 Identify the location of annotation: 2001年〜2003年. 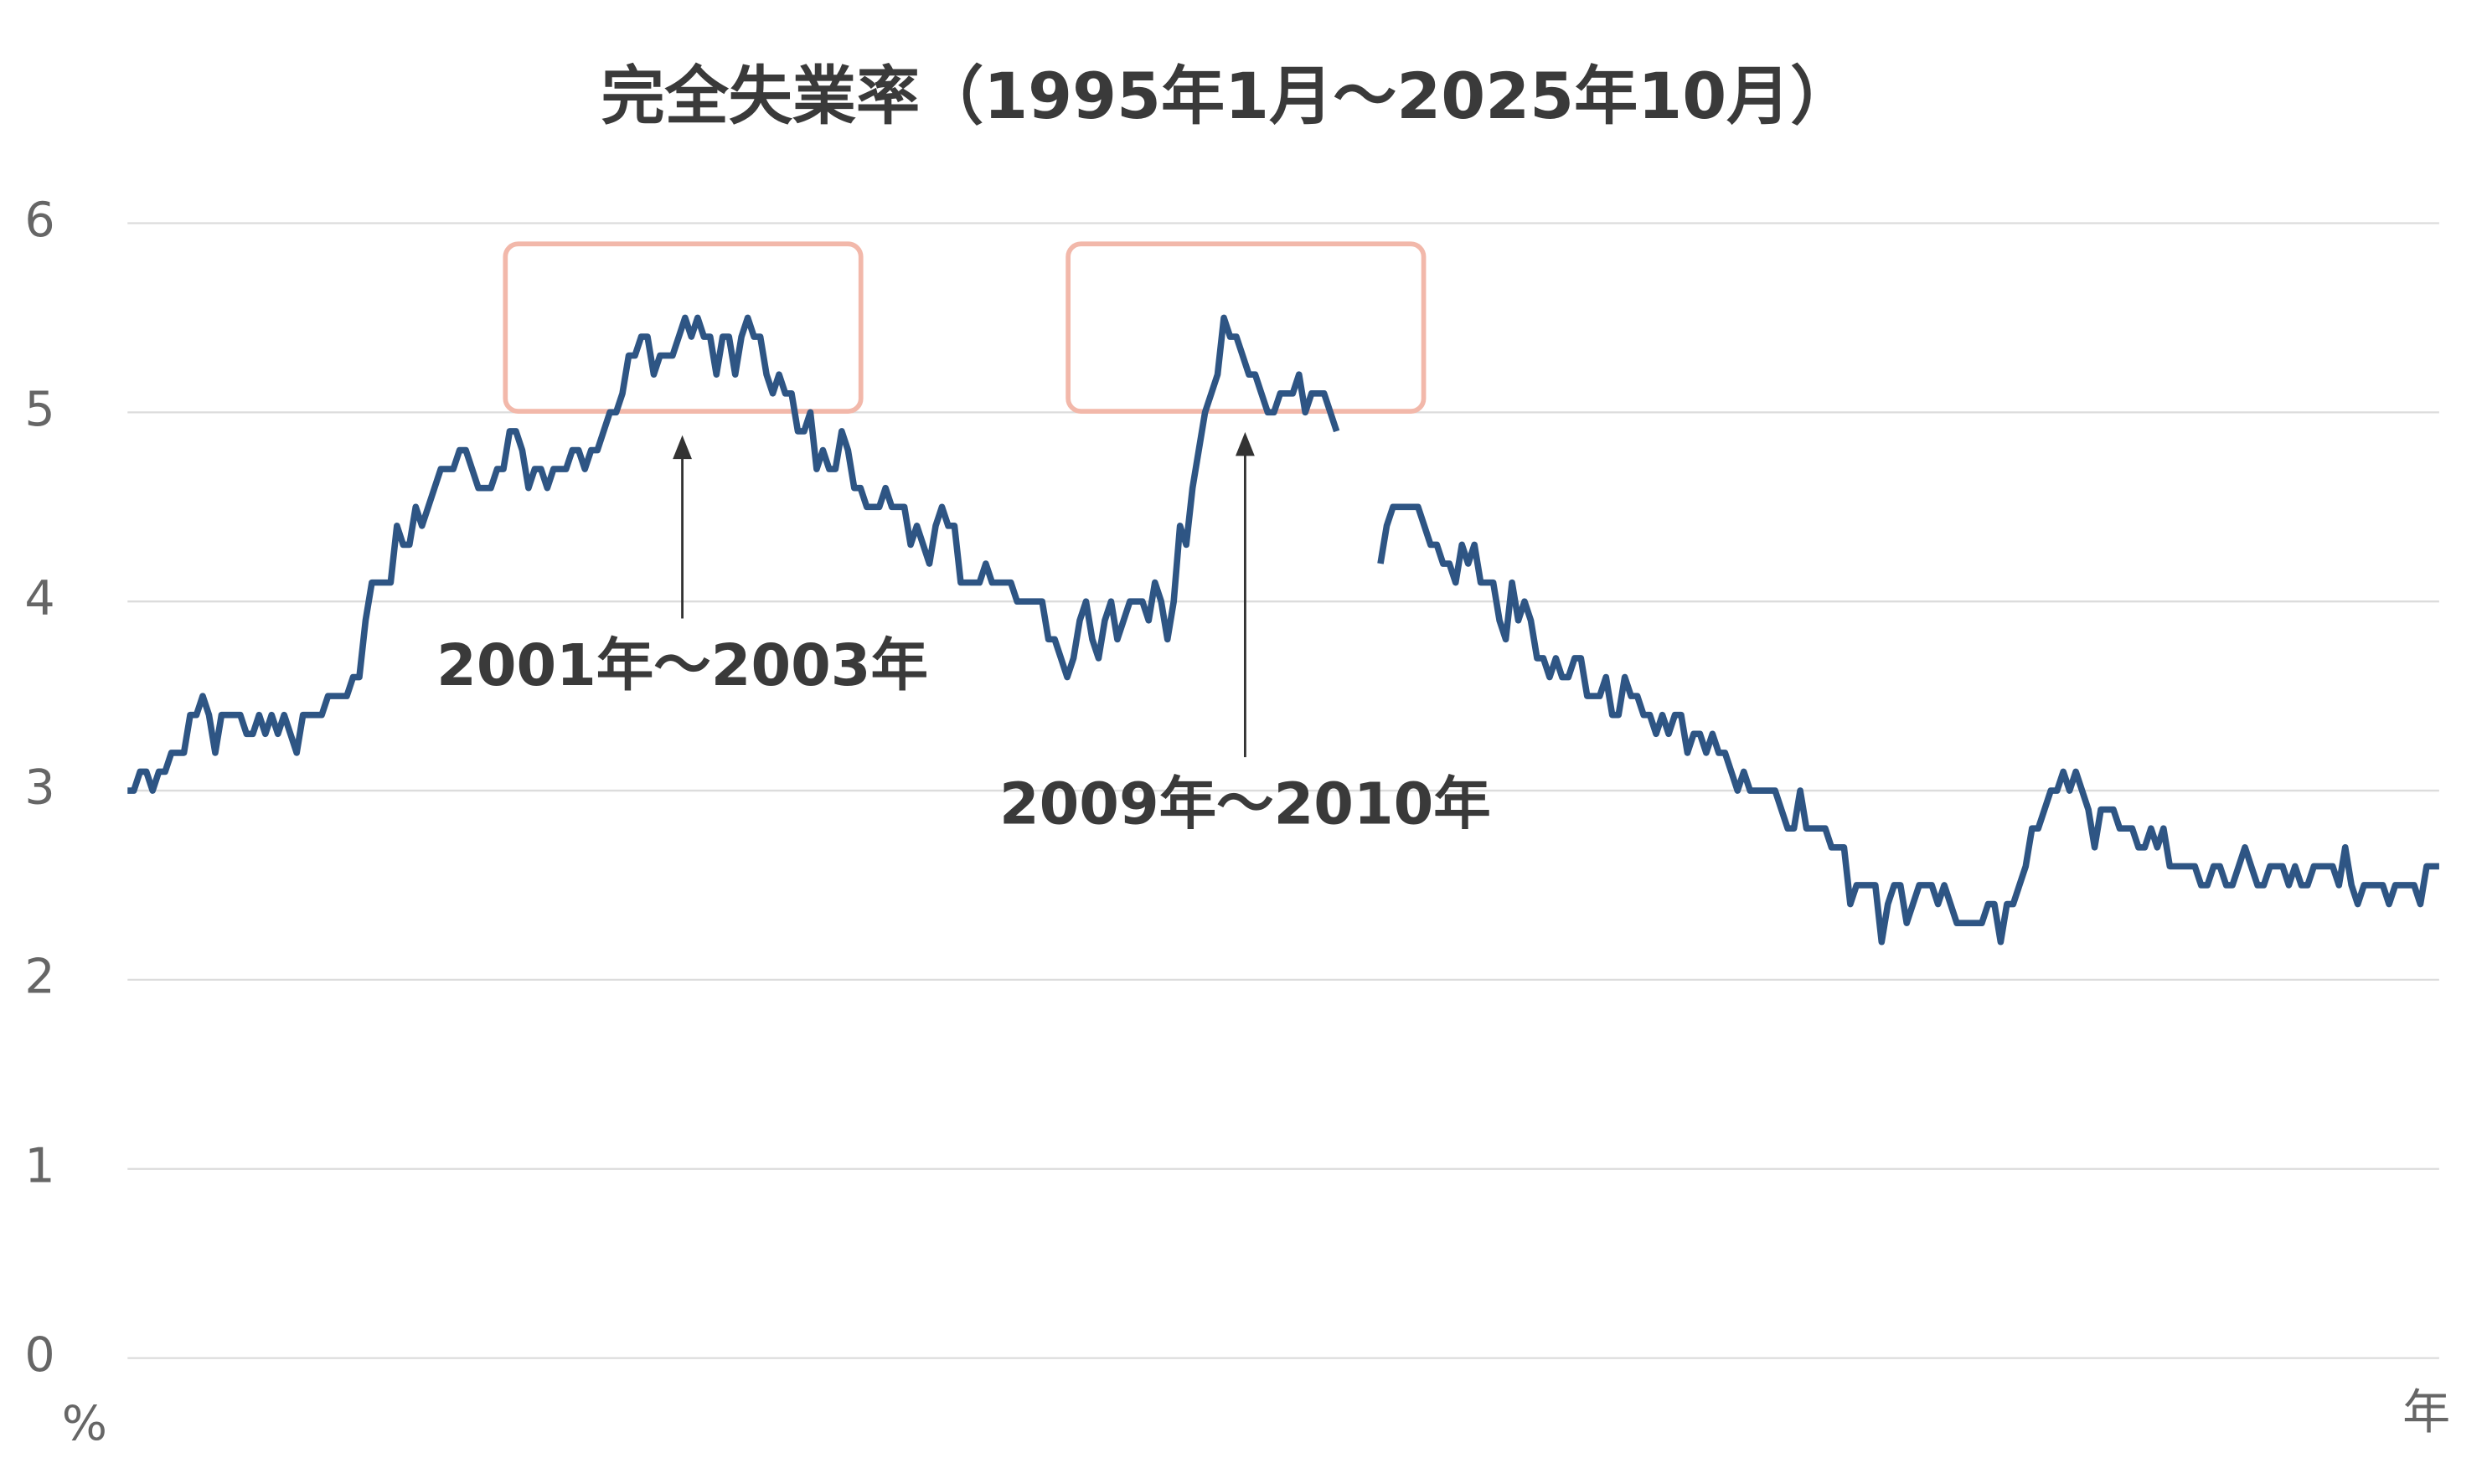
(682, 665).